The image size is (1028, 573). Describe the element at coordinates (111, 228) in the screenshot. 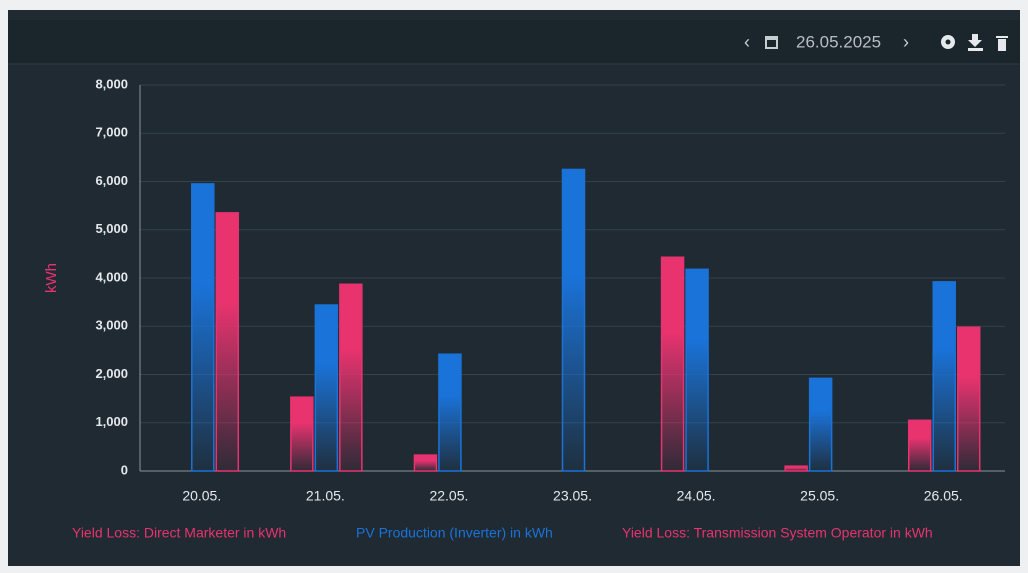

I see `y-tick-label: 5,000` at that location.